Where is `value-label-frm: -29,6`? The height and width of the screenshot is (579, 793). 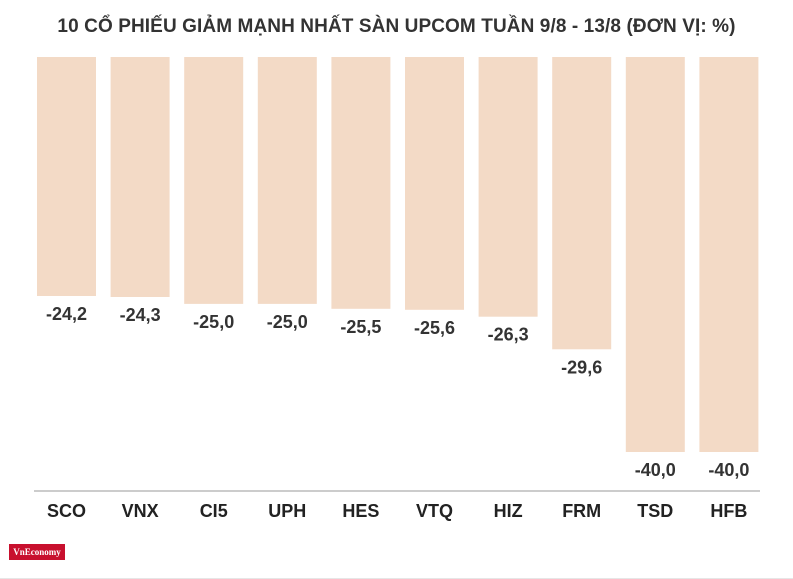 value-label-frm: -29,6 is located at coordinates (581, 367).